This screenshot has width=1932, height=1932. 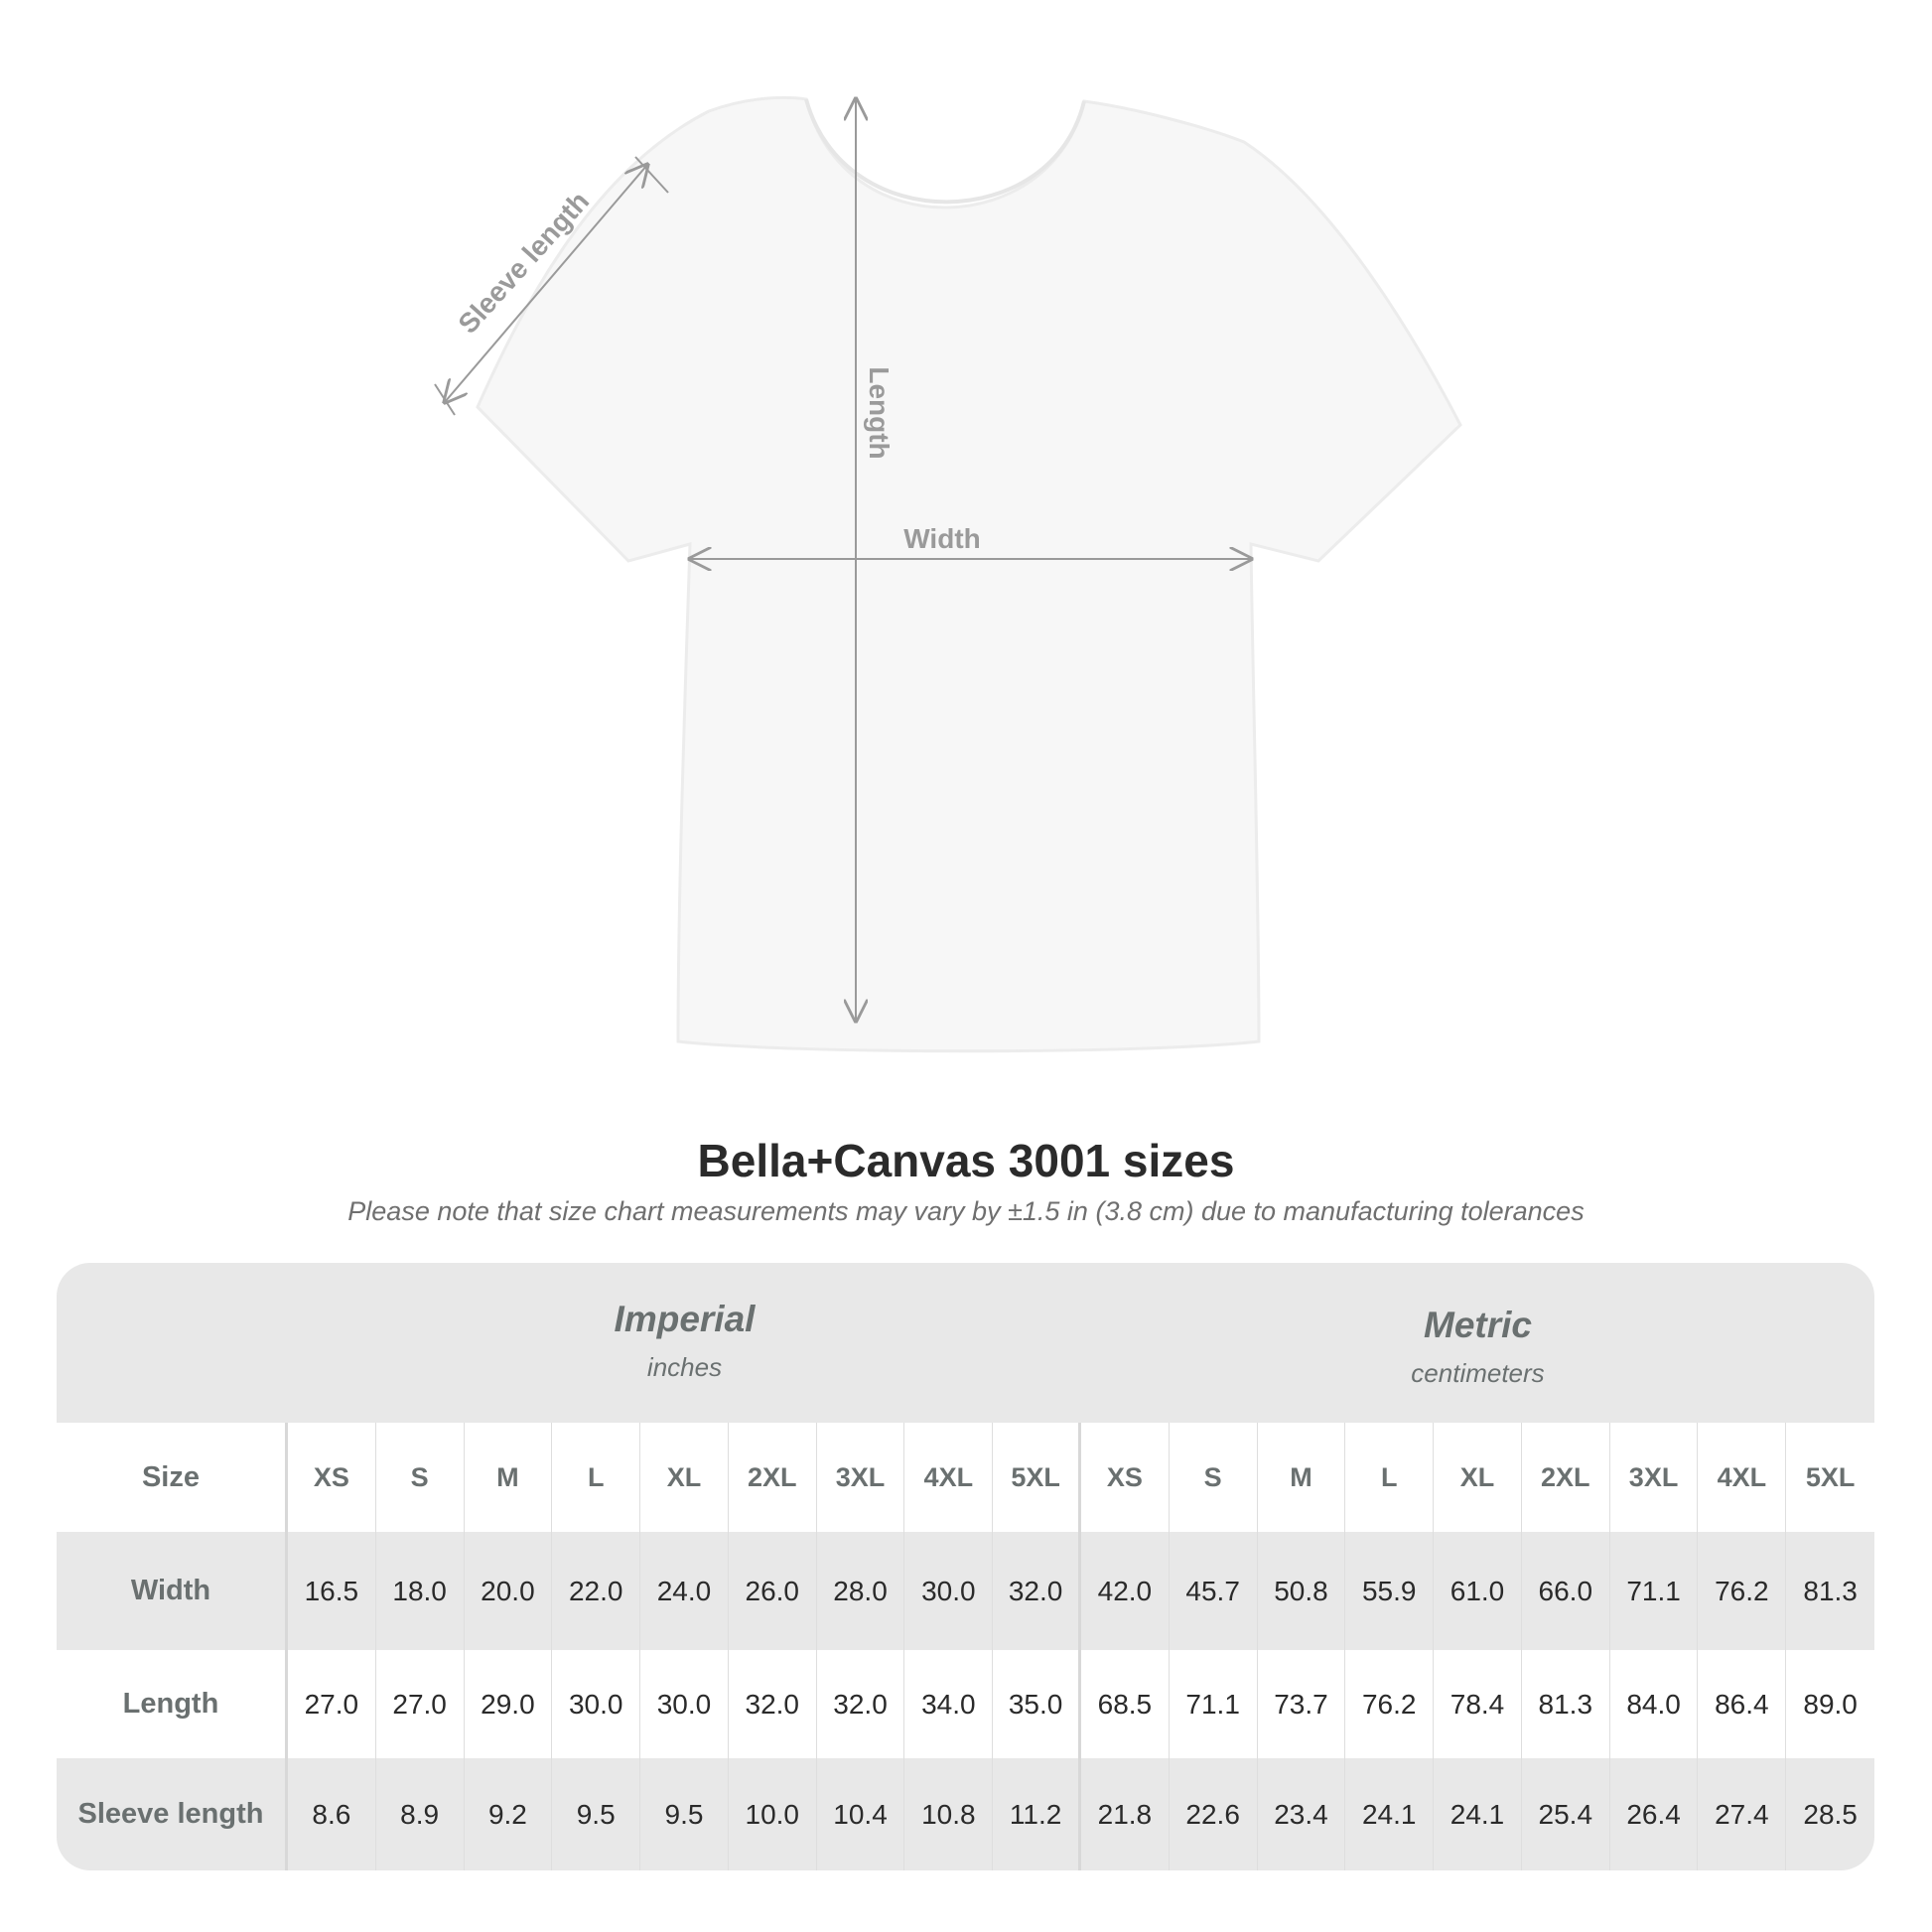 What do you see at coordinates (172, 1814) in the screenshot?
I see `row-label: Sleeve length` at bounding box center [172, 1814].